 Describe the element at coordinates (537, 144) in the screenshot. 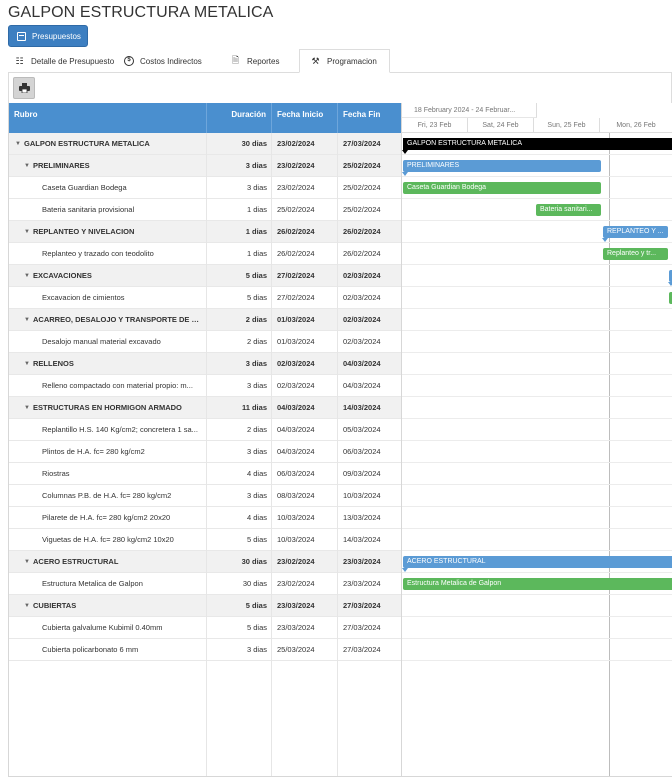

I see `gantt-summary-bar: GALPON ESTRUCTURA METALICA` at that location.